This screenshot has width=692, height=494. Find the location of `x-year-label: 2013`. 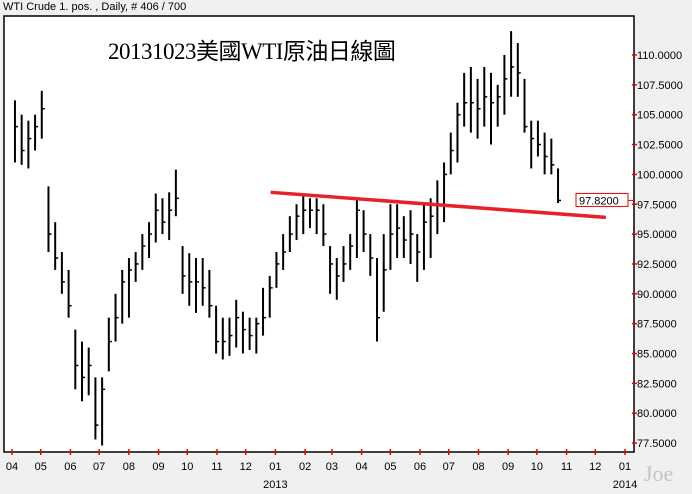

x-year-label: 2013 is located at coordinates (275, 485).